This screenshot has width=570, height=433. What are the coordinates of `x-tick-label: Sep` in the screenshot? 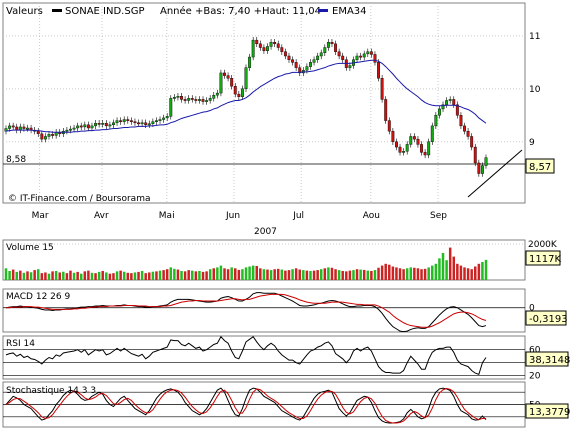 It's located at (438, 216).